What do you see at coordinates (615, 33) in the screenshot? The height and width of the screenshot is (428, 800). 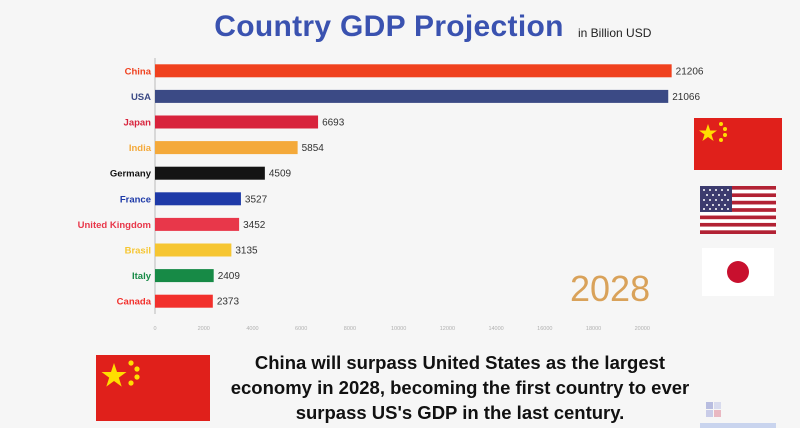 I see `units-note: in Billion USD` at bounding box center [615, 33].